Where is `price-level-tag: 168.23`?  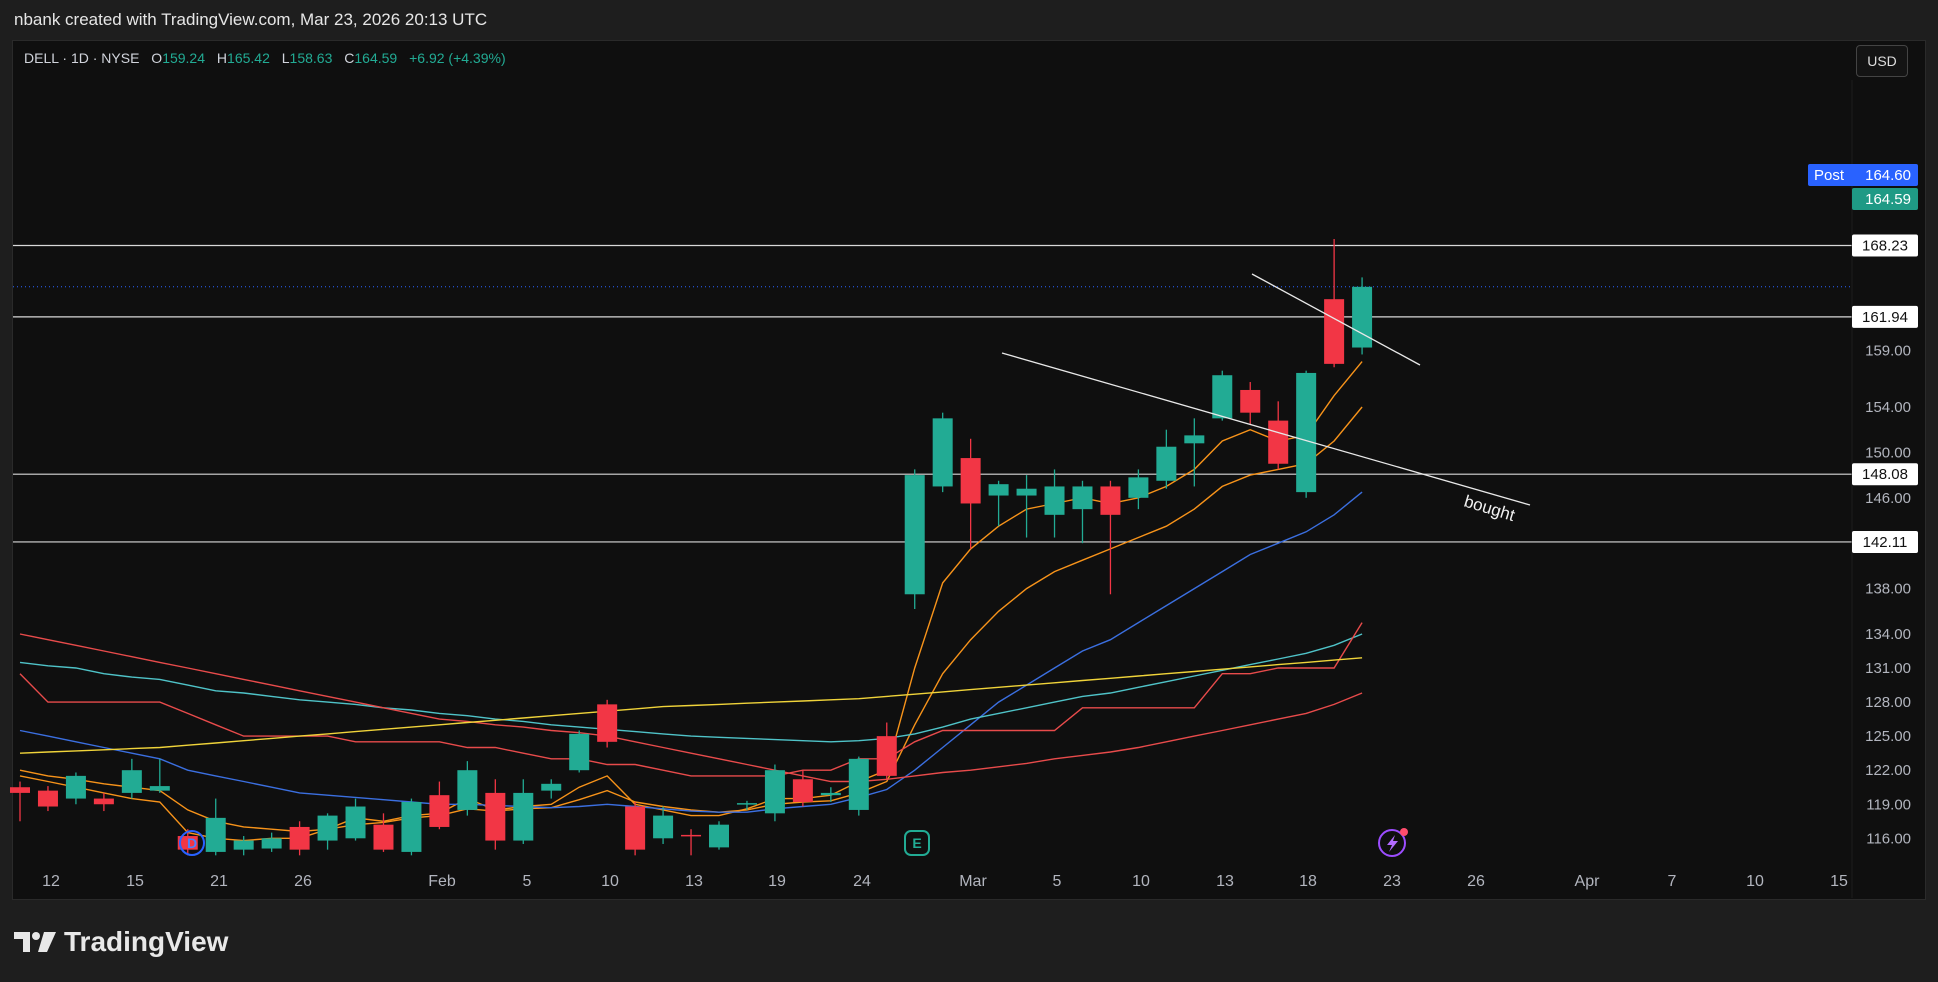
price-level-tag: 168.23 is located at coordinates (1885, 245).